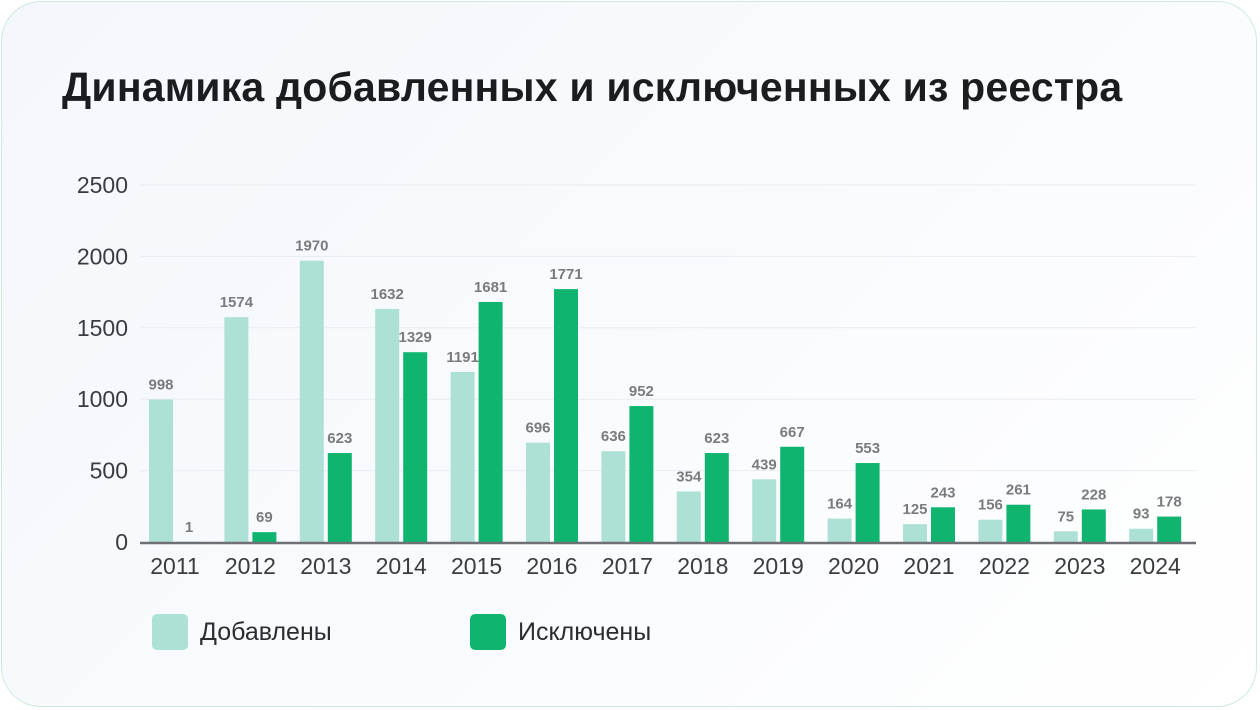 The image size is (1260, 710). What do you see at coordinates (250, 566) in the screenshot?
I see `x-tick-label: 2012` at bounding box center [250, 566].